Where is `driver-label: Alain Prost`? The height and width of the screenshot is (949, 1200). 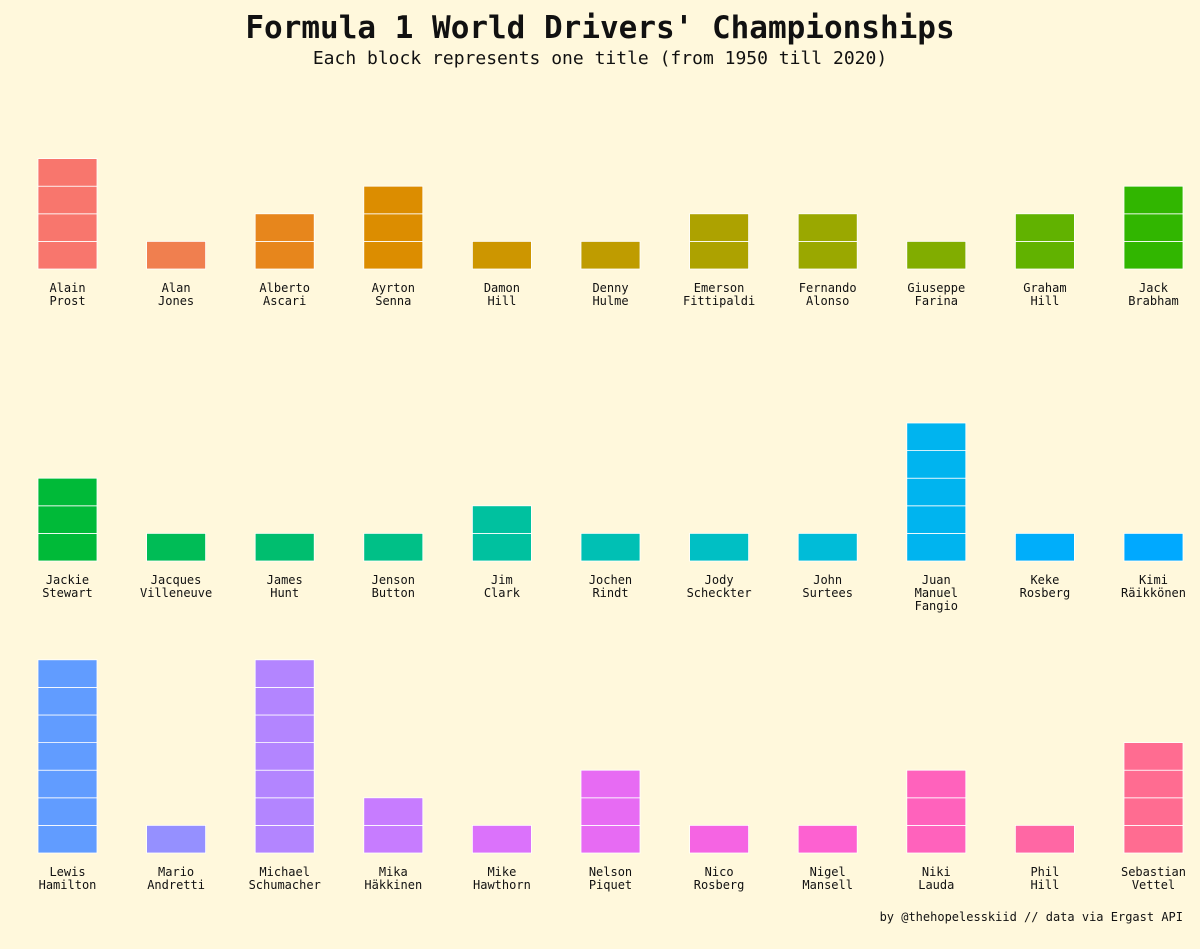 driver-label: Alain Prost is located at coordinates (67, 294).